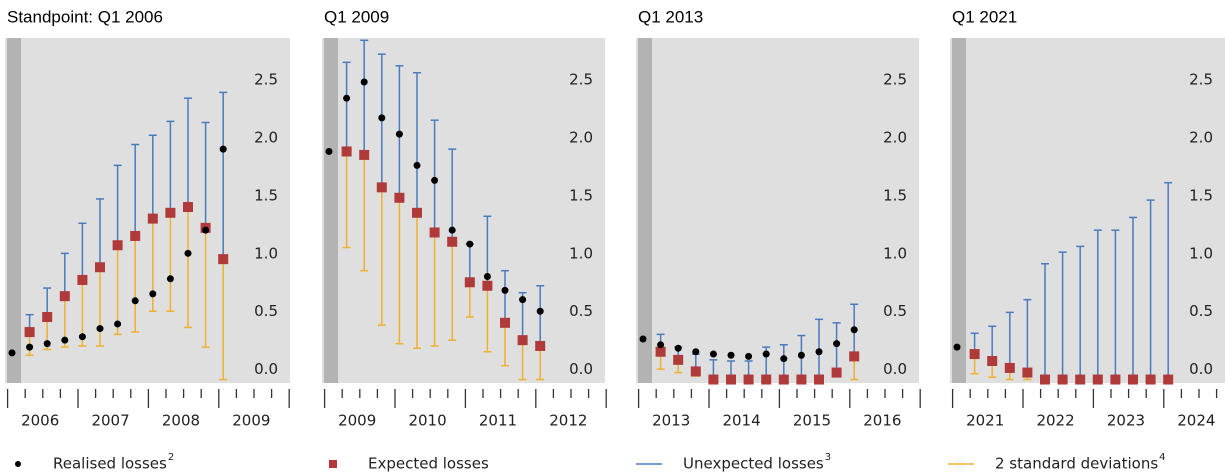 Image resolution: width=1225 pixels, height=476 pixels. Describe the element at coordinates (882, 421) in the screenshot. I see `x-tick-label: 2016` at that location.